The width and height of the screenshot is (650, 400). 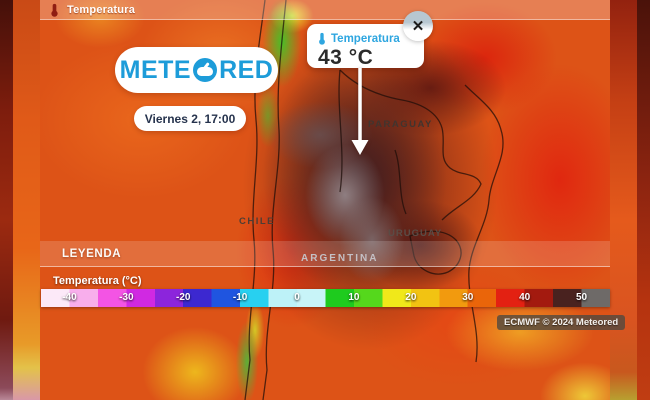 I want to click on left-dark-edge, so click(x=6, y=200).